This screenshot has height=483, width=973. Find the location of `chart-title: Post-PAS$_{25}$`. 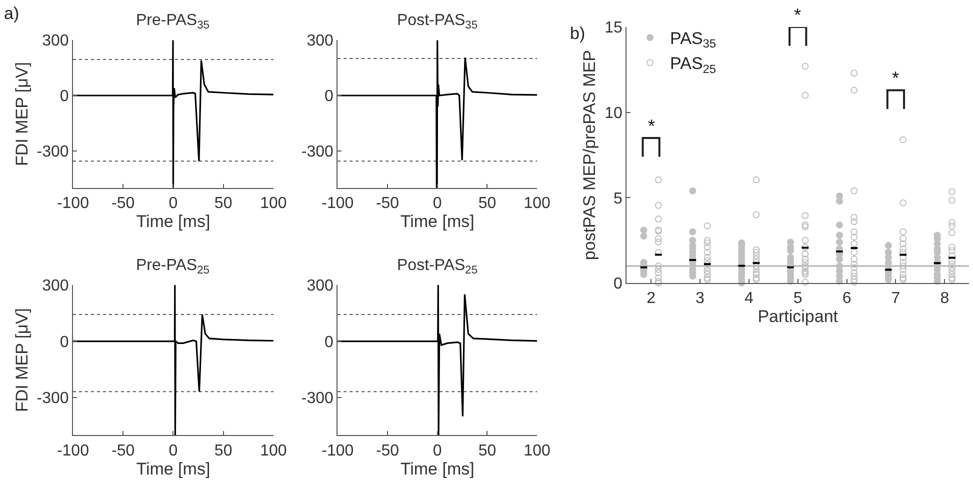

chart-title: Post-PAS$_{25}$ is located at coordinates (437, 266).